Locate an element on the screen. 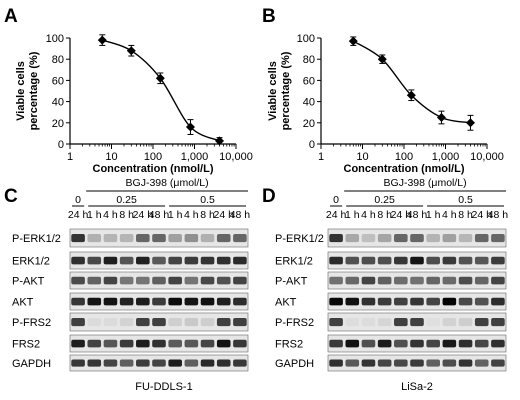 The image size is (520, 400). concentration-label: 0.25 is located at coordinates (126, 200).